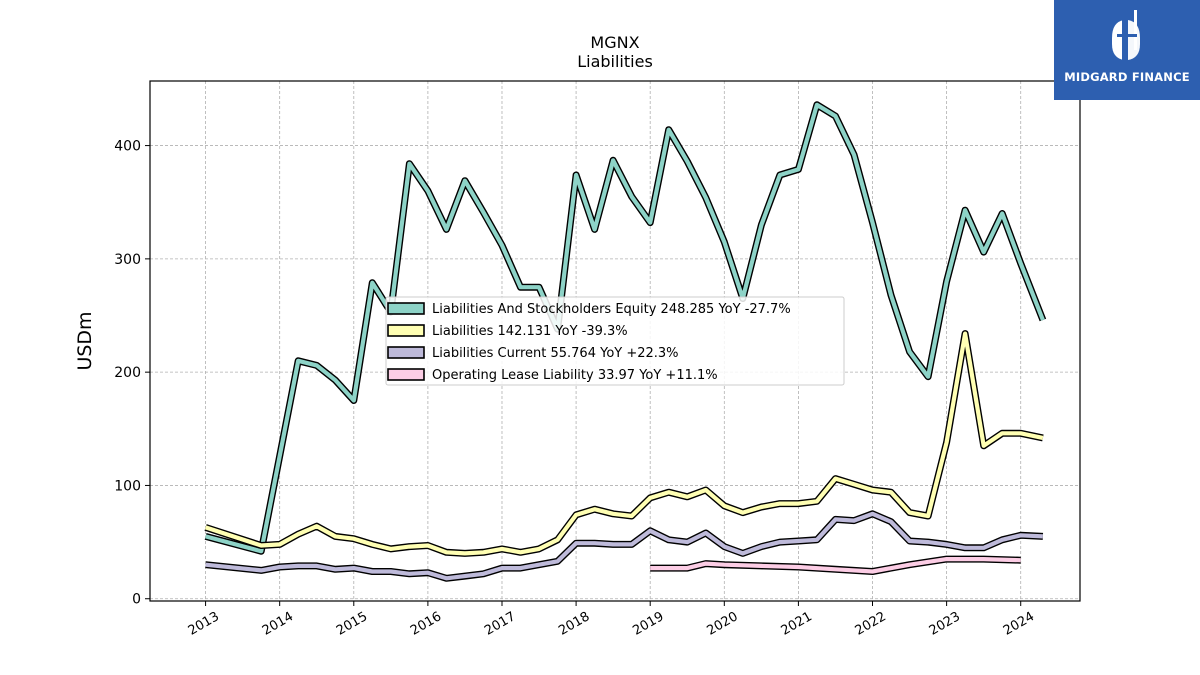  What do you see at coordinates (127, 147) in the screenshot?
I see `y-tick-label: 400` at bounding box center [127, 147].